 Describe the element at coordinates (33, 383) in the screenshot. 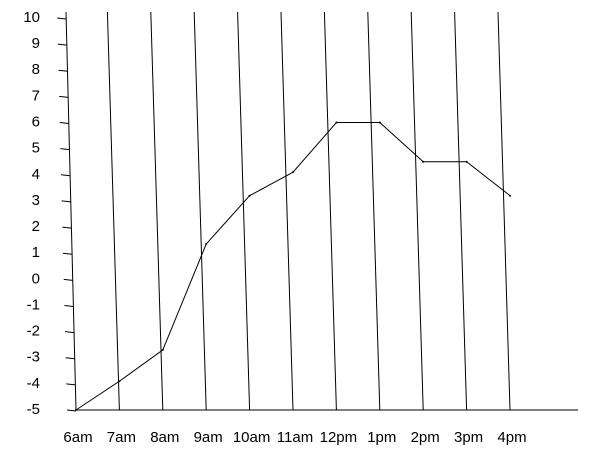

I see `y-tick-label: -4` at that location.